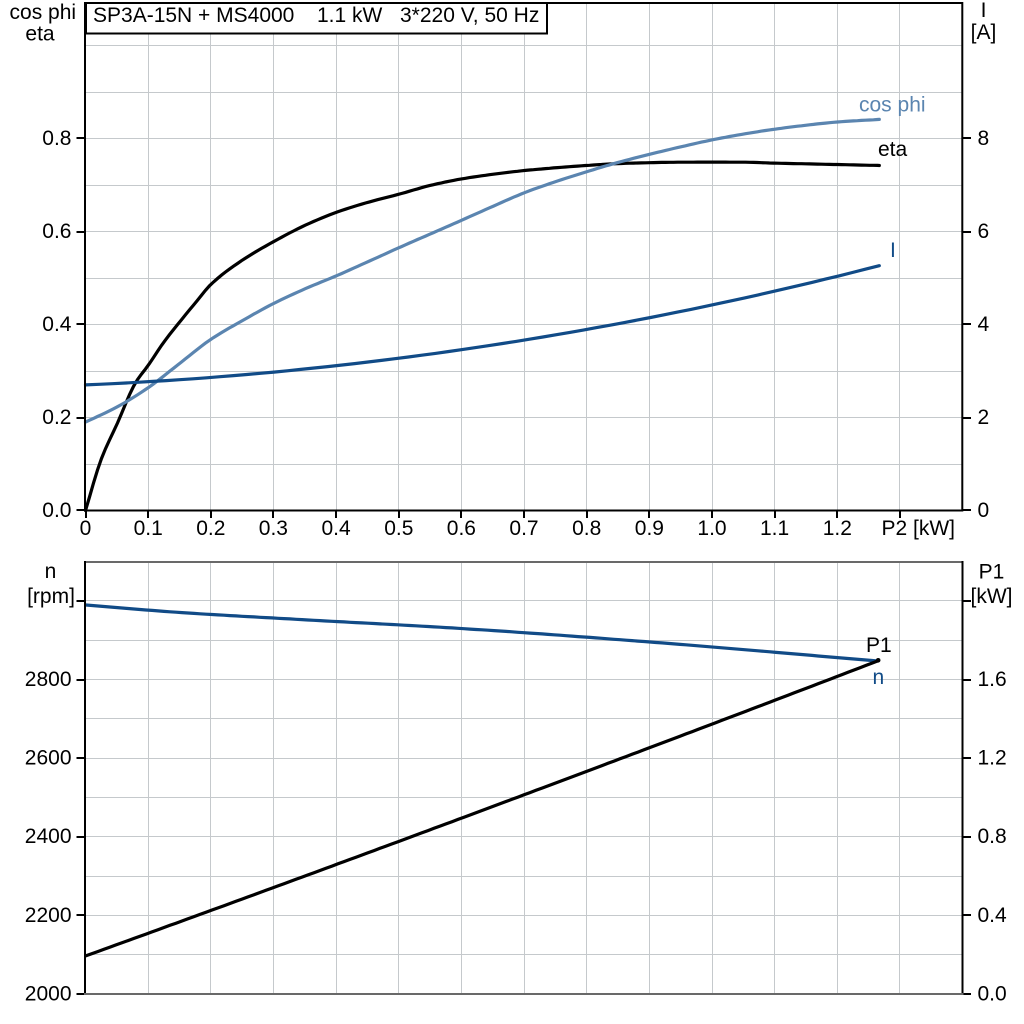 This screenshot has height=1024, width=1024. What do you see at coordinates (350, 15) in the screenshot?
I see `svg-text: 1.1 kW` at bounding box center [350, 15].